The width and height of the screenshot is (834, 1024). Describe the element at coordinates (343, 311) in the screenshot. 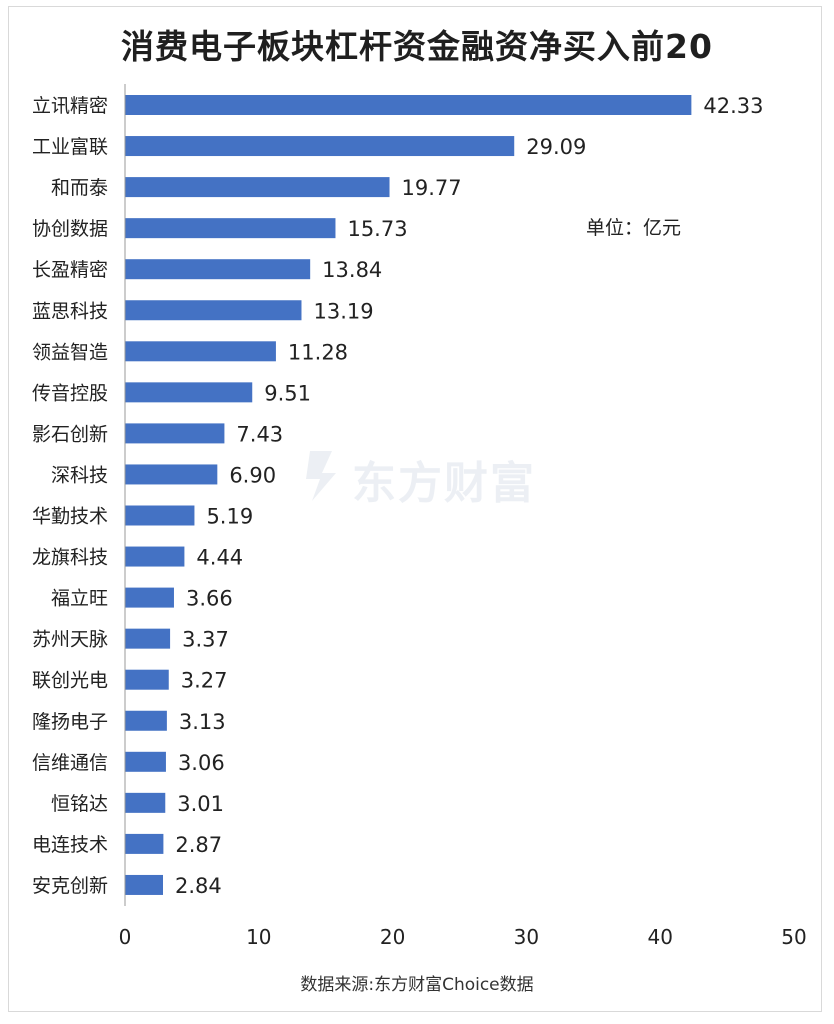

I see `value-label: 13.19` at that location.